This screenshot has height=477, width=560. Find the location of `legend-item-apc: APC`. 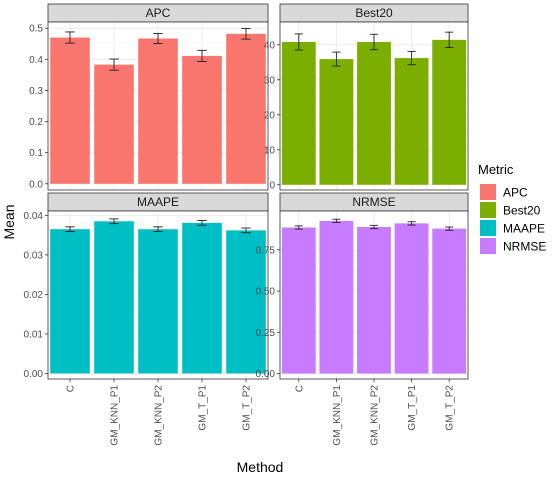

legend-item-apc: APC is located at coordinates (504, 192).